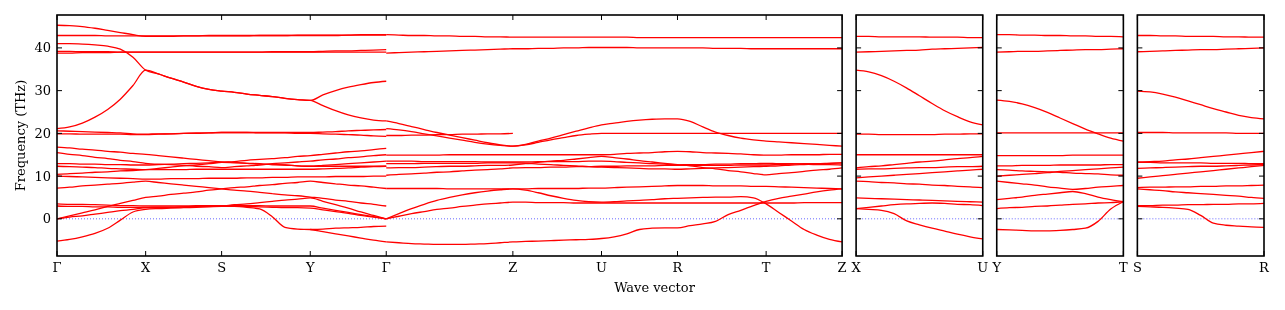 The image size is (1285, 310). What do you see at coordinates (42, 176) in the screenshot?
I see `y-tick-label: 10` at bounding box center [42, 176].